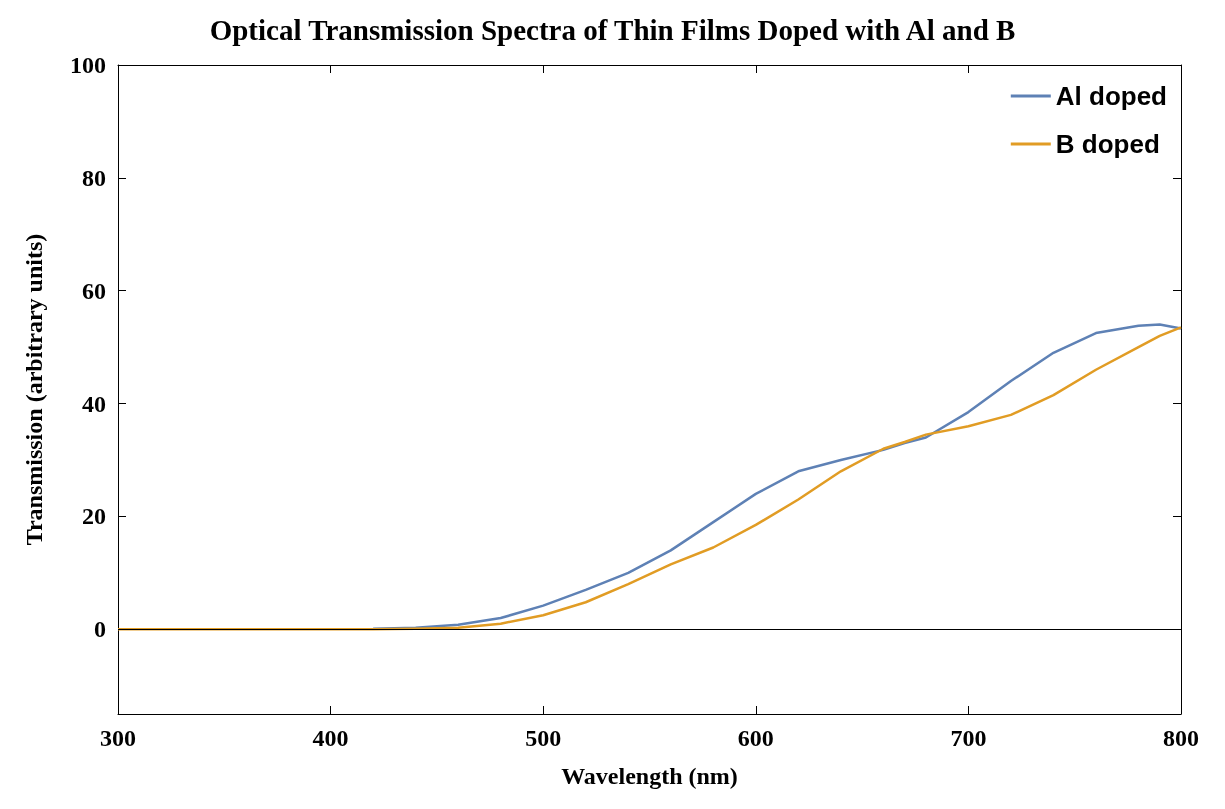 The image size is (1225, 809). What do you see at coordinates (612, 29) in the screenshot?
I see `chart-title: Optical Transmission Spectra of Thin Films Doped with Al and B` at bounding box center [612, 29].